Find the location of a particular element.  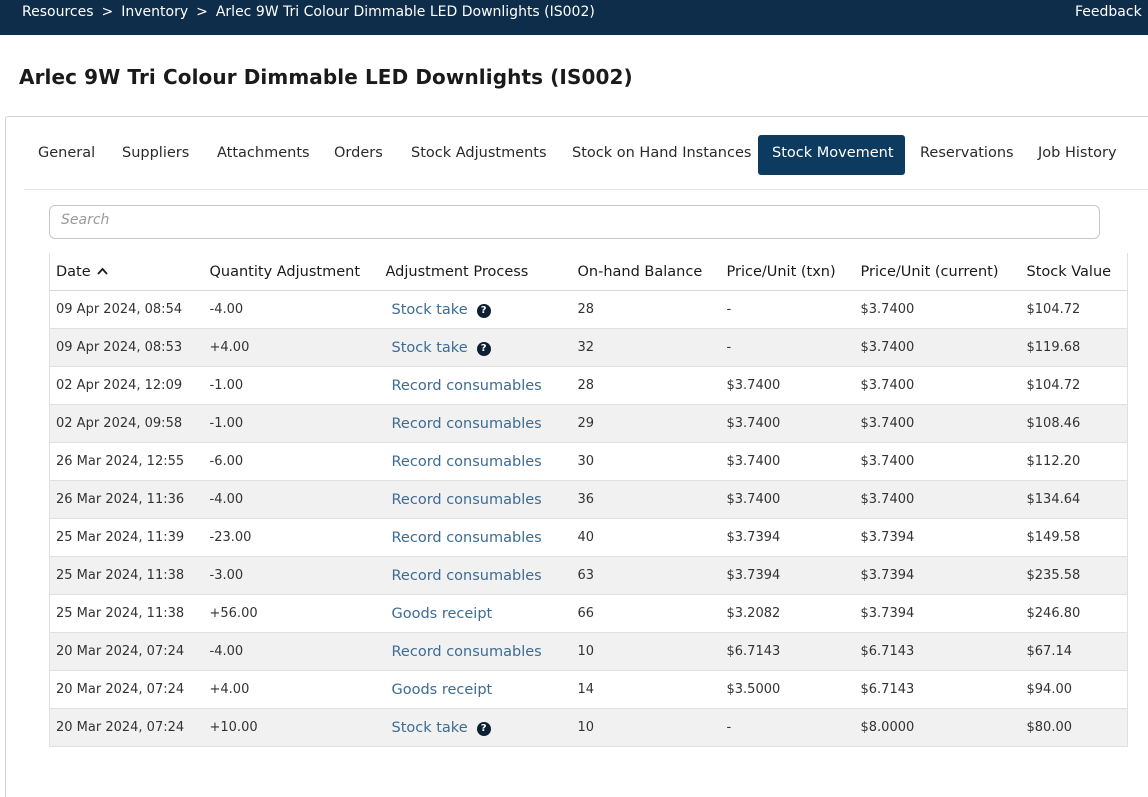

column-header-price-unit-txn: Price/Unit (txn) is located at coordinates (787, 272).